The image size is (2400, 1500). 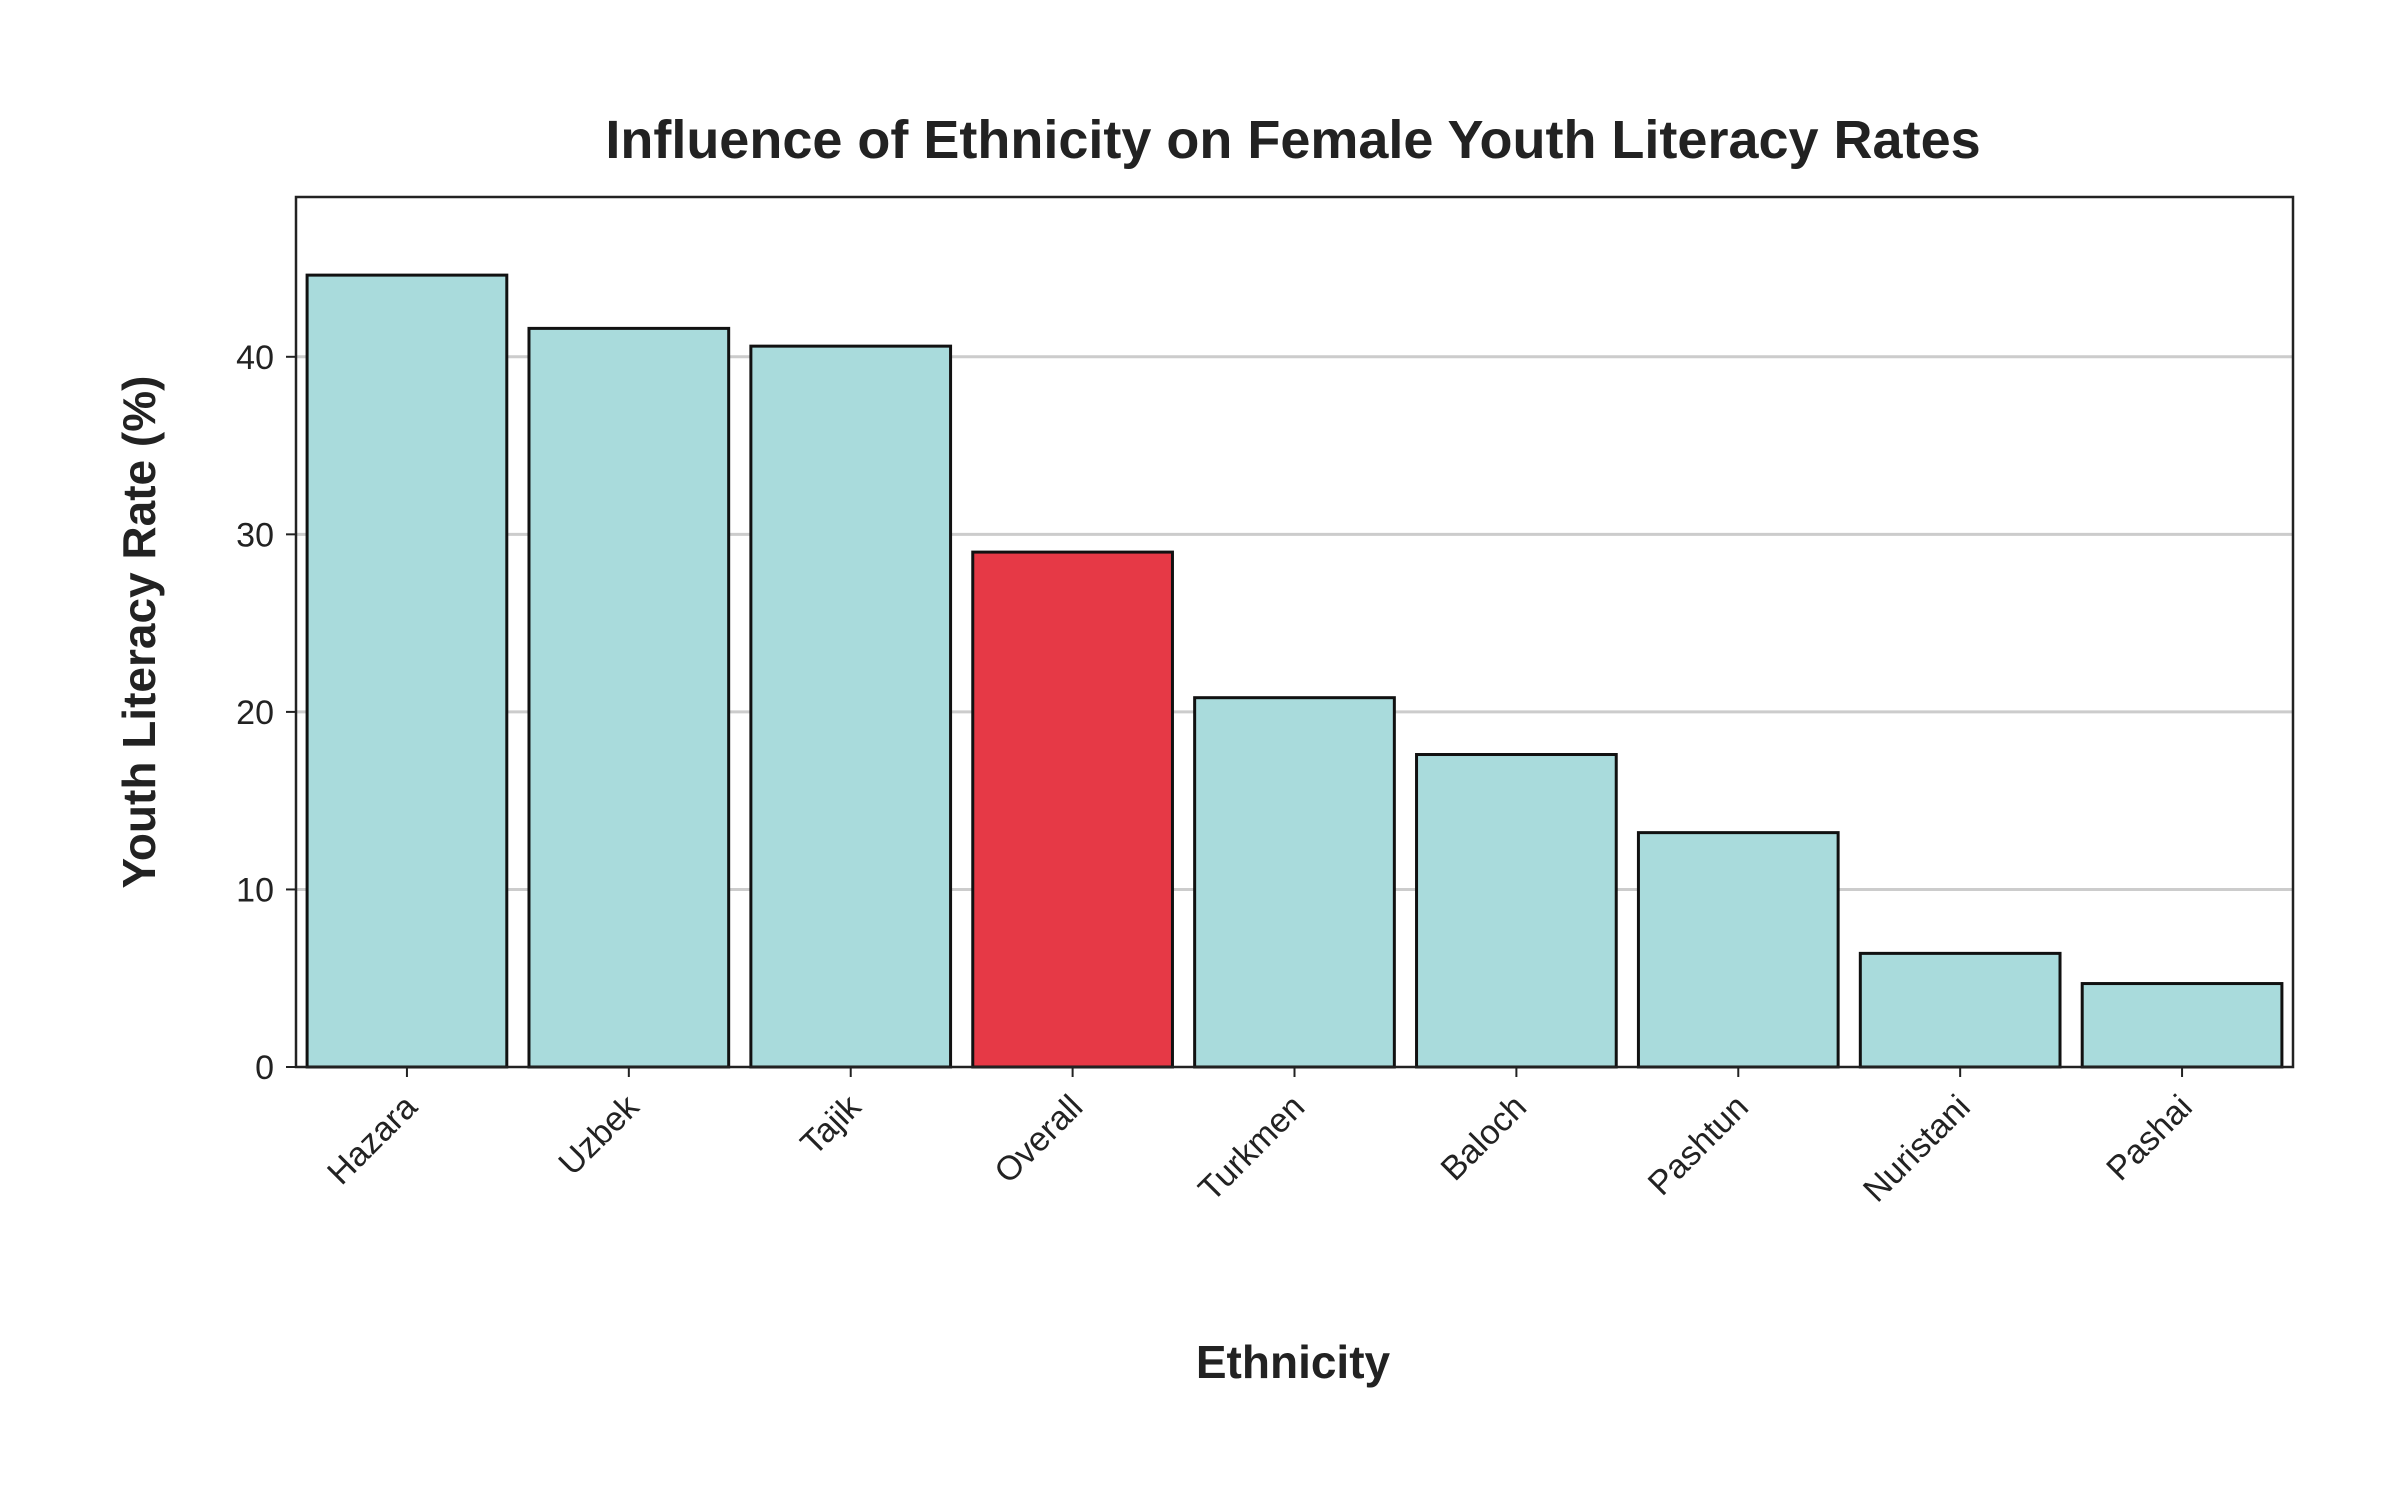 I want to click on y-axis-title: Youth Literacy Rate (%), so click(x=139, y=632).